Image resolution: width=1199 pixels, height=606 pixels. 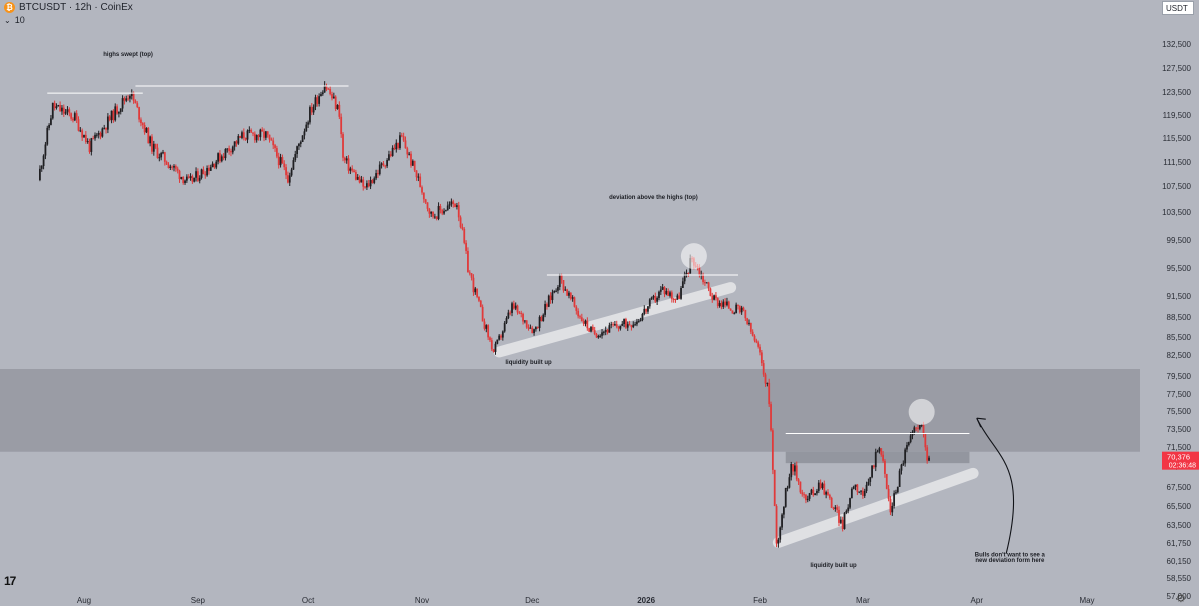 What do you see at coordinates (1178, 8) in the screenshot?
I see `currency-button: USDT` at bounding box center [1178, 8].